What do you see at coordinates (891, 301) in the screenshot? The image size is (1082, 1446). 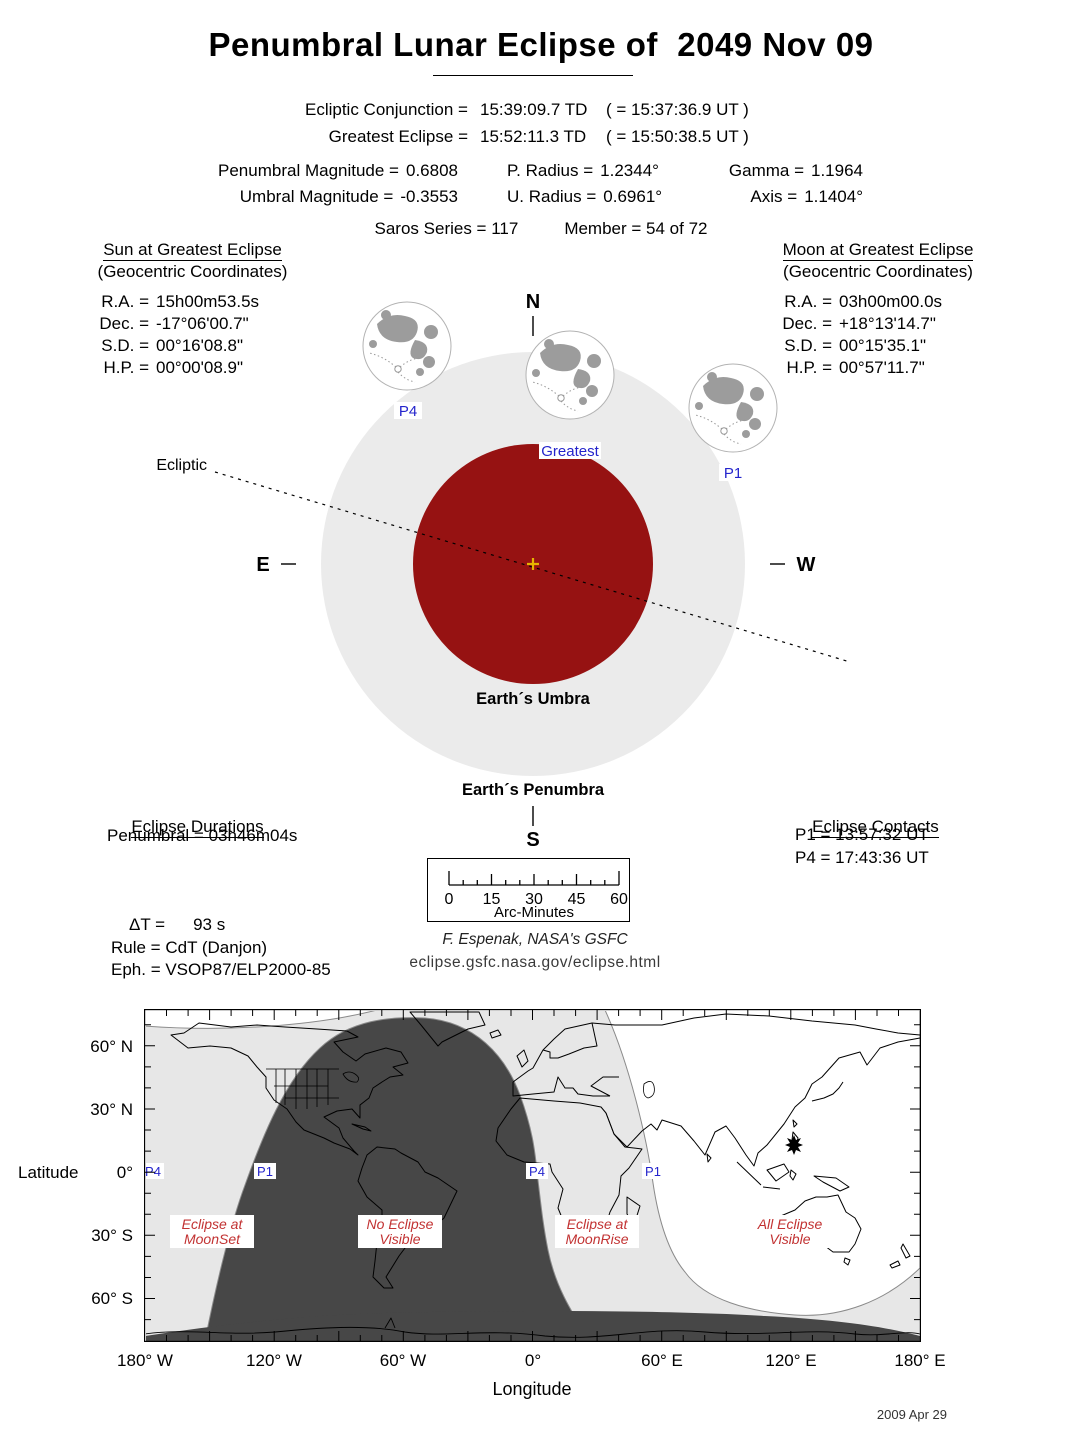 I see `moon-ra-value: 03h00m00.0s` at bounding box center [891, 301].